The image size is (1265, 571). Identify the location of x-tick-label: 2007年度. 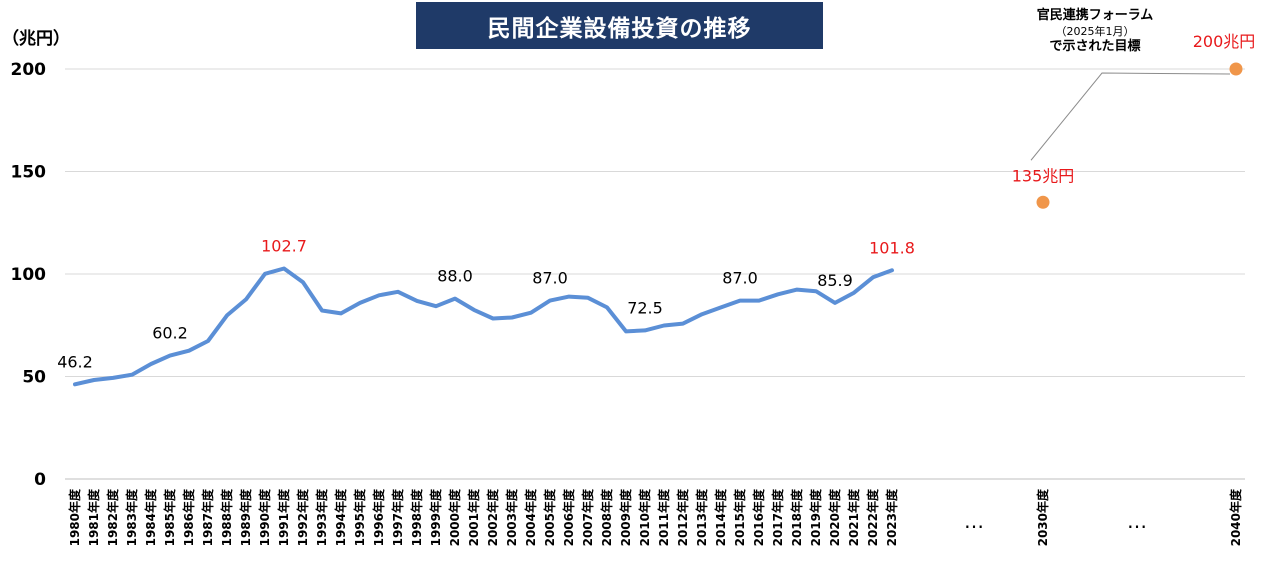
(587, 517).